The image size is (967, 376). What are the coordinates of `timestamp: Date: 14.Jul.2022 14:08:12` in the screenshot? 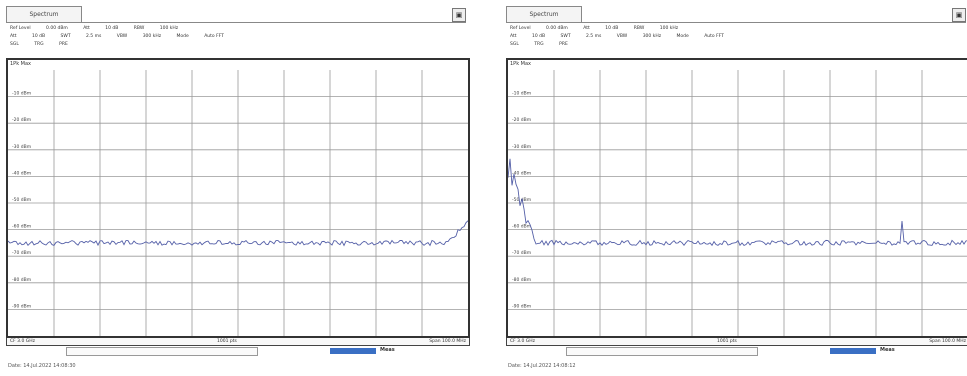 It's located at (542, 366).